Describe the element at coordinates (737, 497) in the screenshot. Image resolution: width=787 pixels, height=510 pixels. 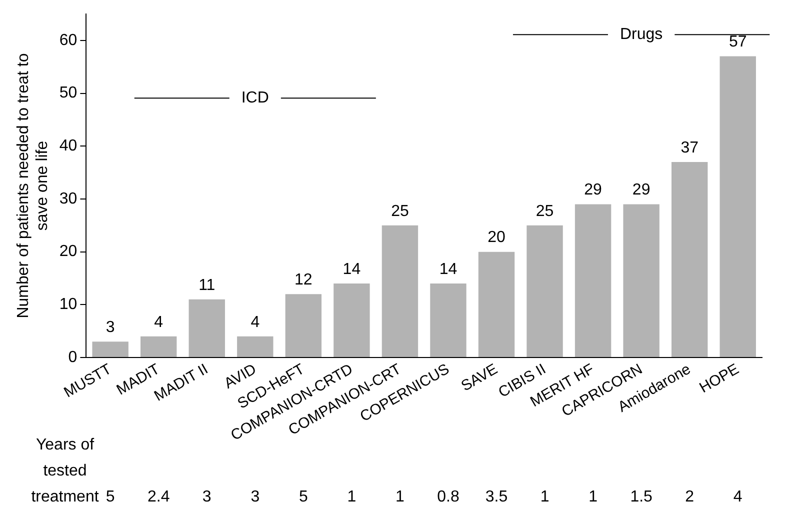
I see `text: 4` at that location.